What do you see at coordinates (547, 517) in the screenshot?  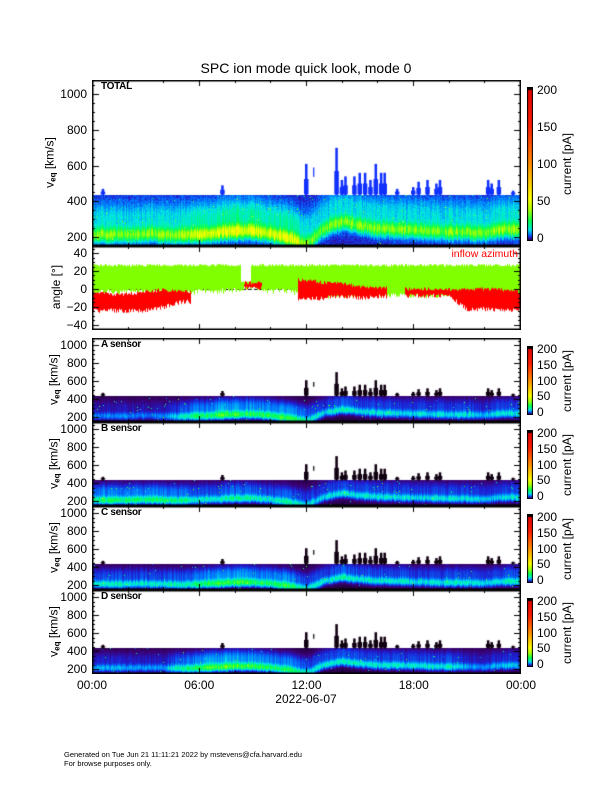 I see `c-colorbar-tick: 200` at bounding box center [547, 517].